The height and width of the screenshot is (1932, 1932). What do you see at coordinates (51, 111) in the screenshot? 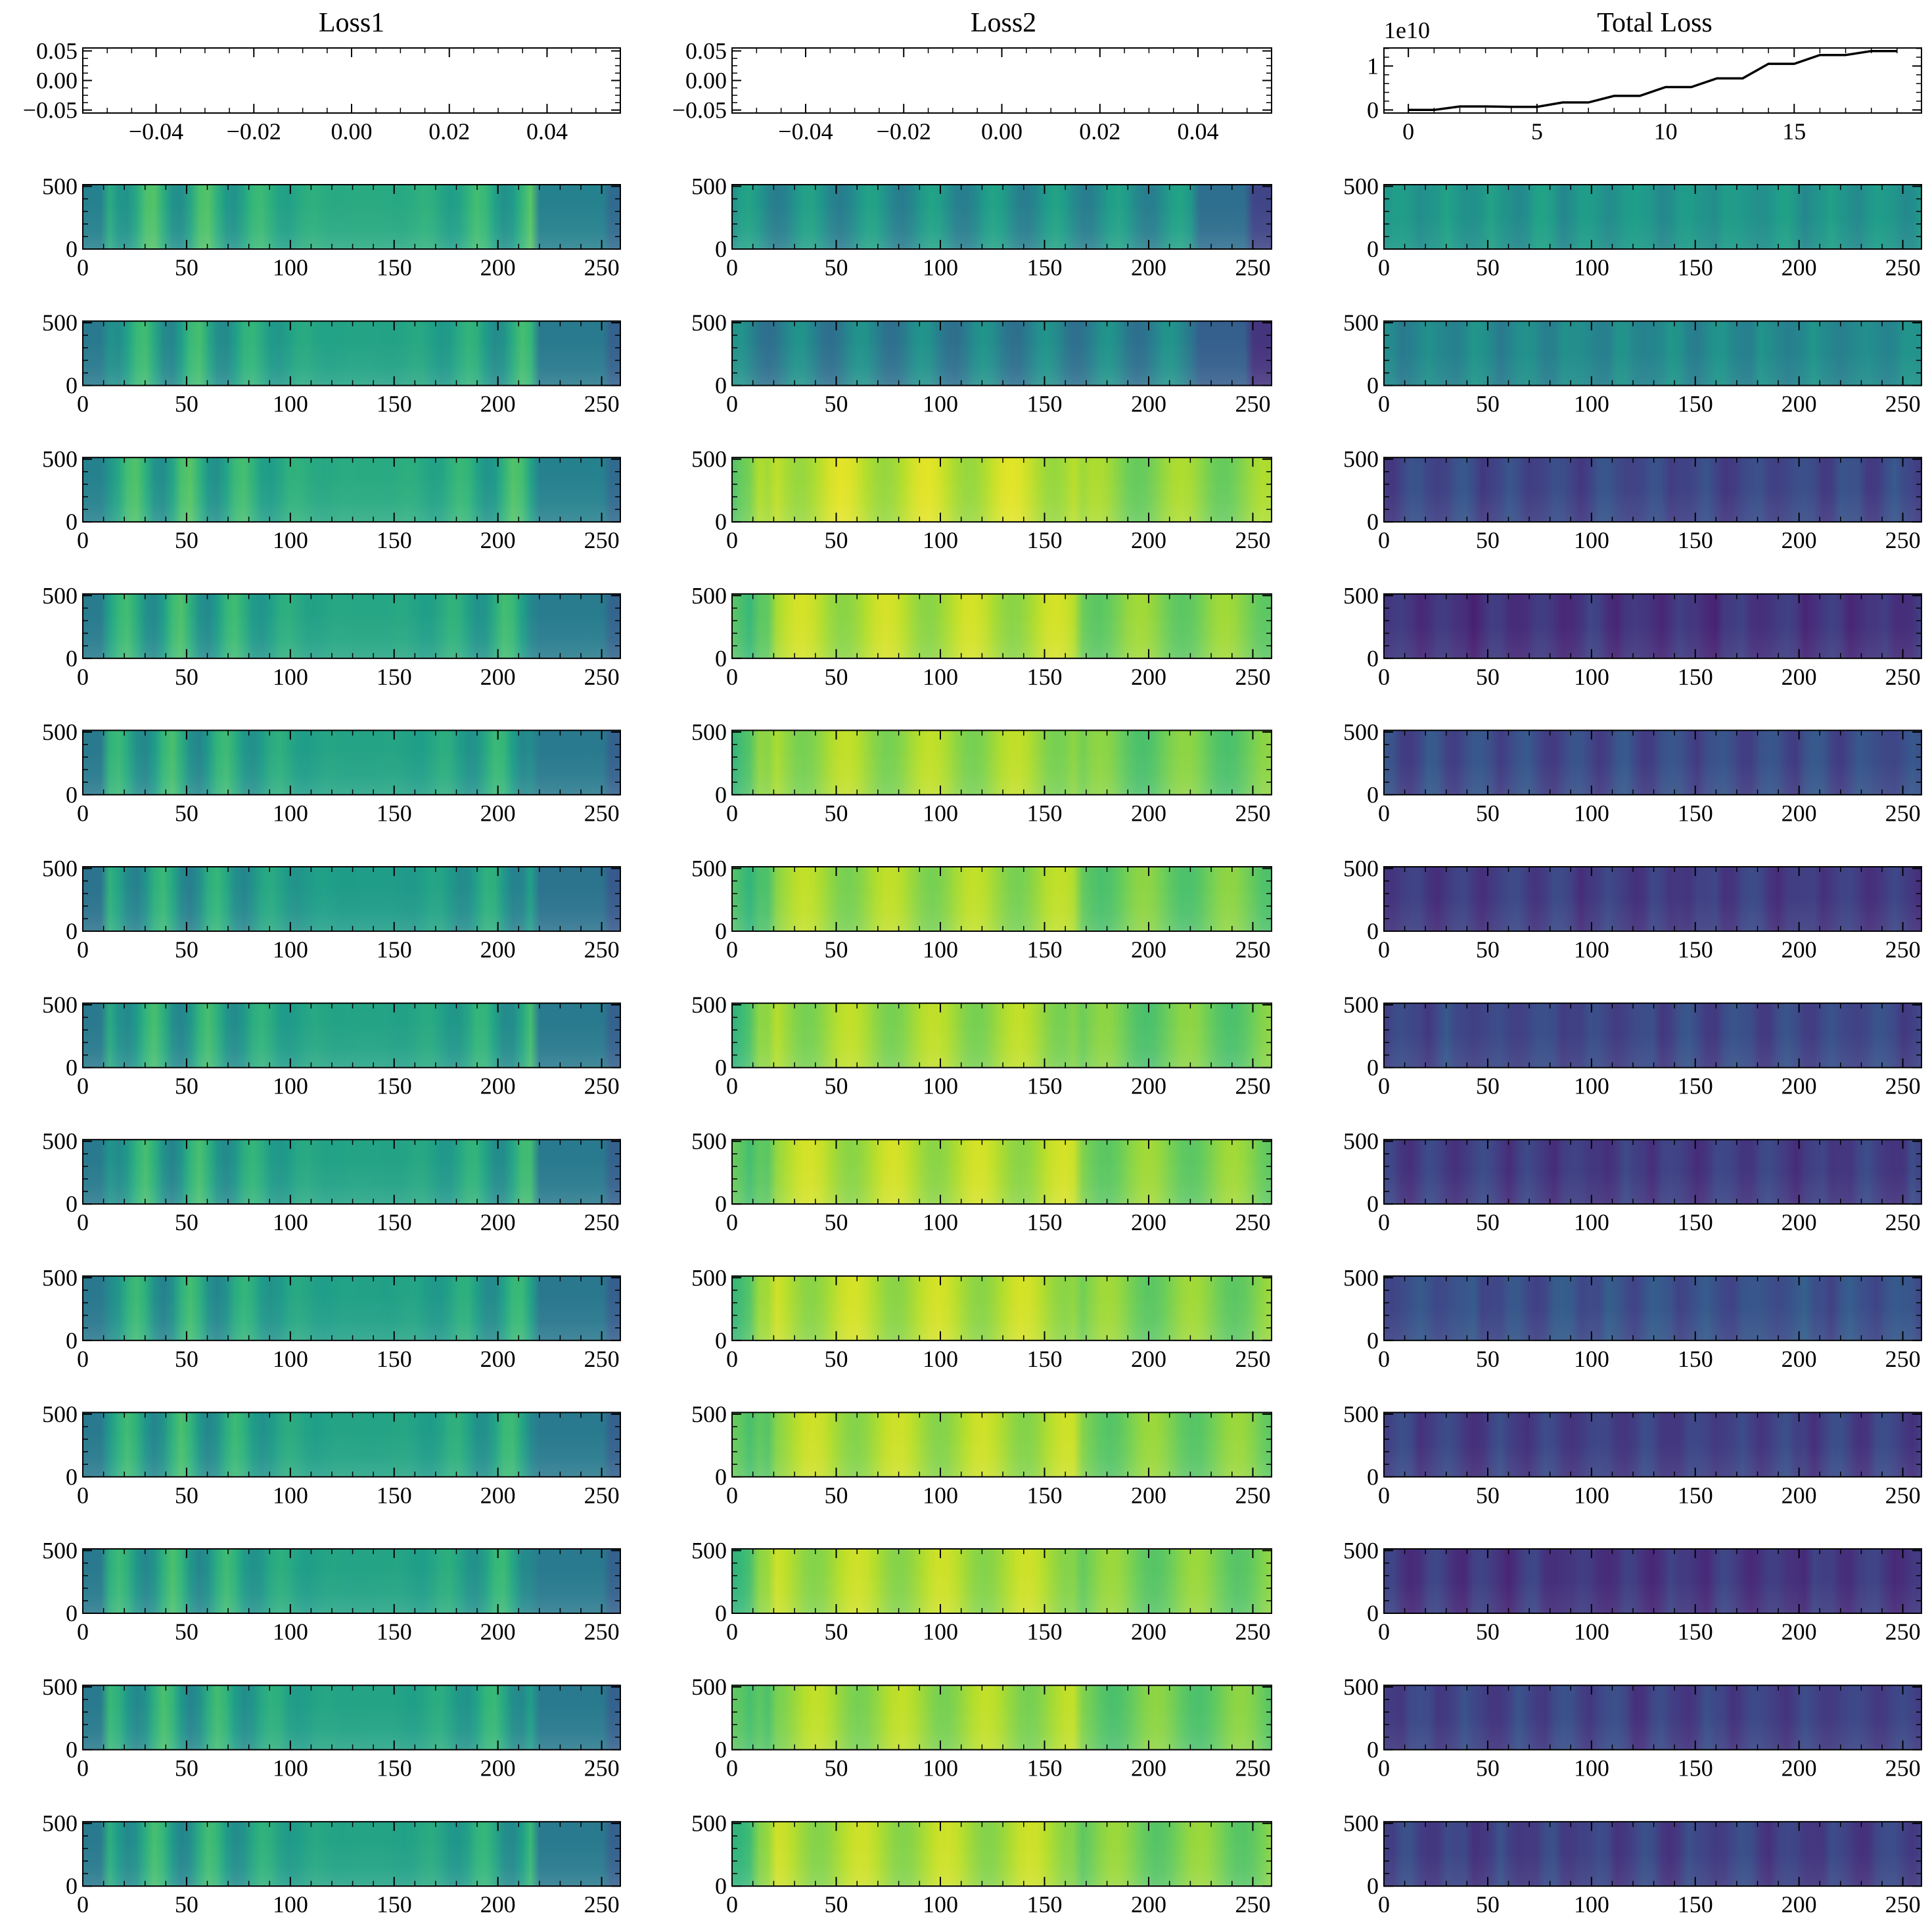
I see `top-panel-1-ytick-label: −0.05` at bounding box center [51, 111].